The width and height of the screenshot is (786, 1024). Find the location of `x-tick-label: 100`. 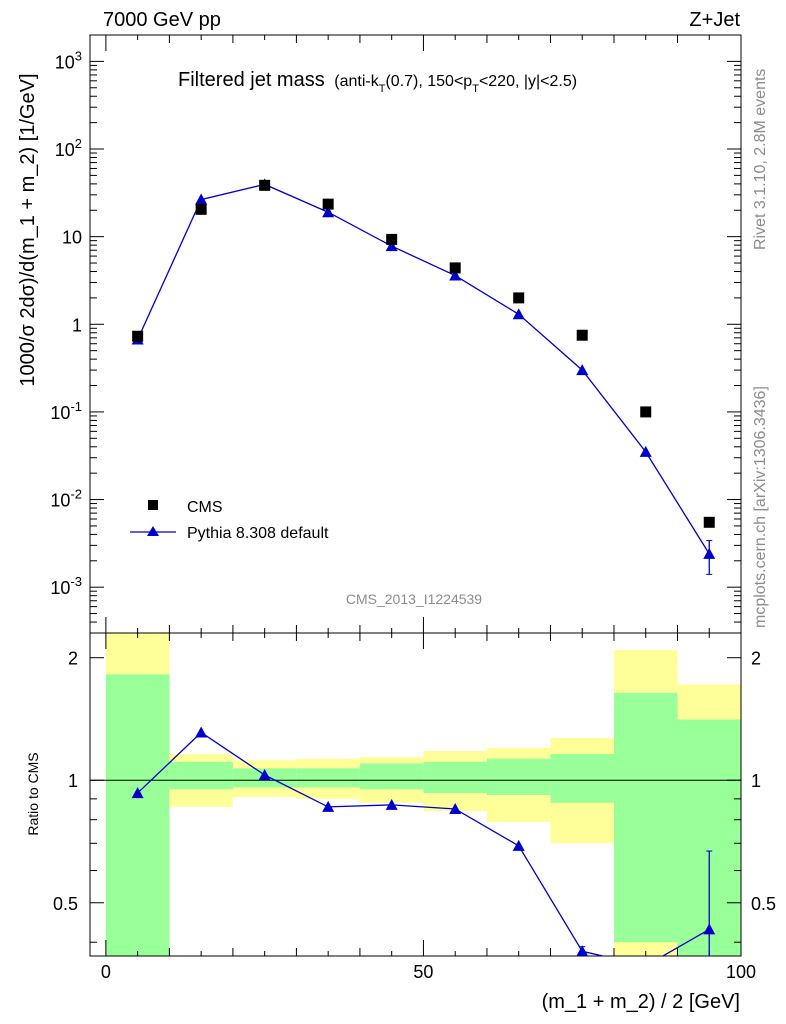

x-tick-label: 100 is located at coordinates (741, 972).